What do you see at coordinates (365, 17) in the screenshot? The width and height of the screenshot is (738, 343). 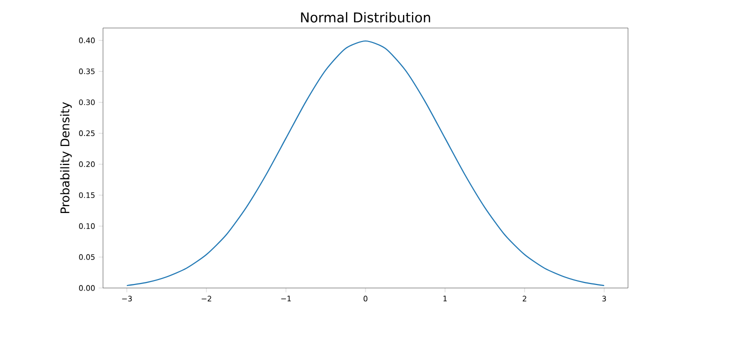 I see `chart-title: Normal Distribution` at bounding box center [365, 17].